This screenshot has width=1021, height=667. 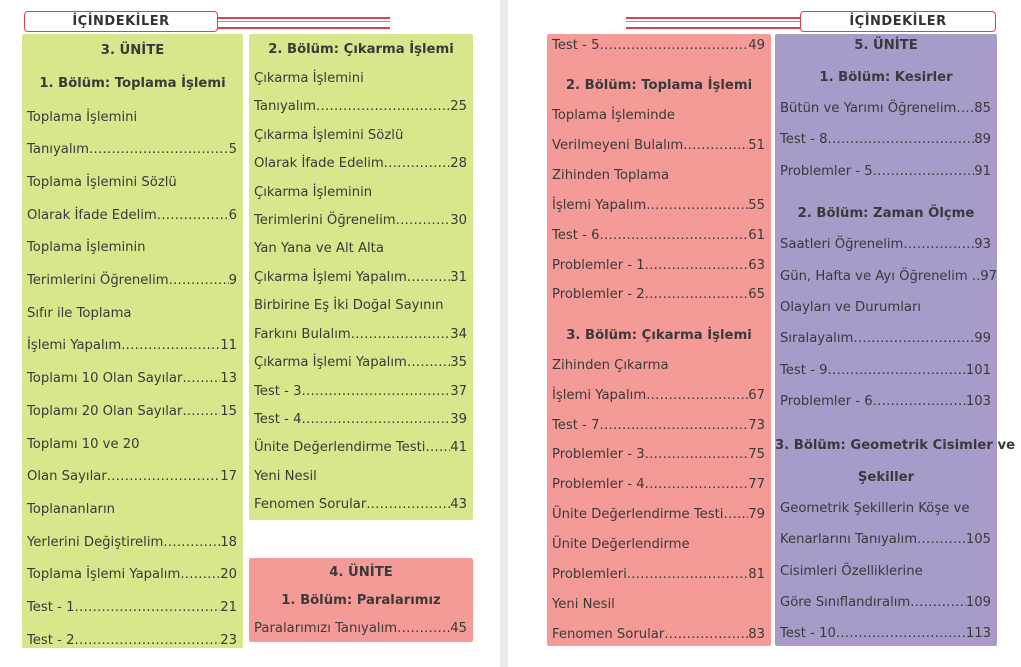 I want to click on toc-label: Problemler - 5, so click(x=826, y=171).